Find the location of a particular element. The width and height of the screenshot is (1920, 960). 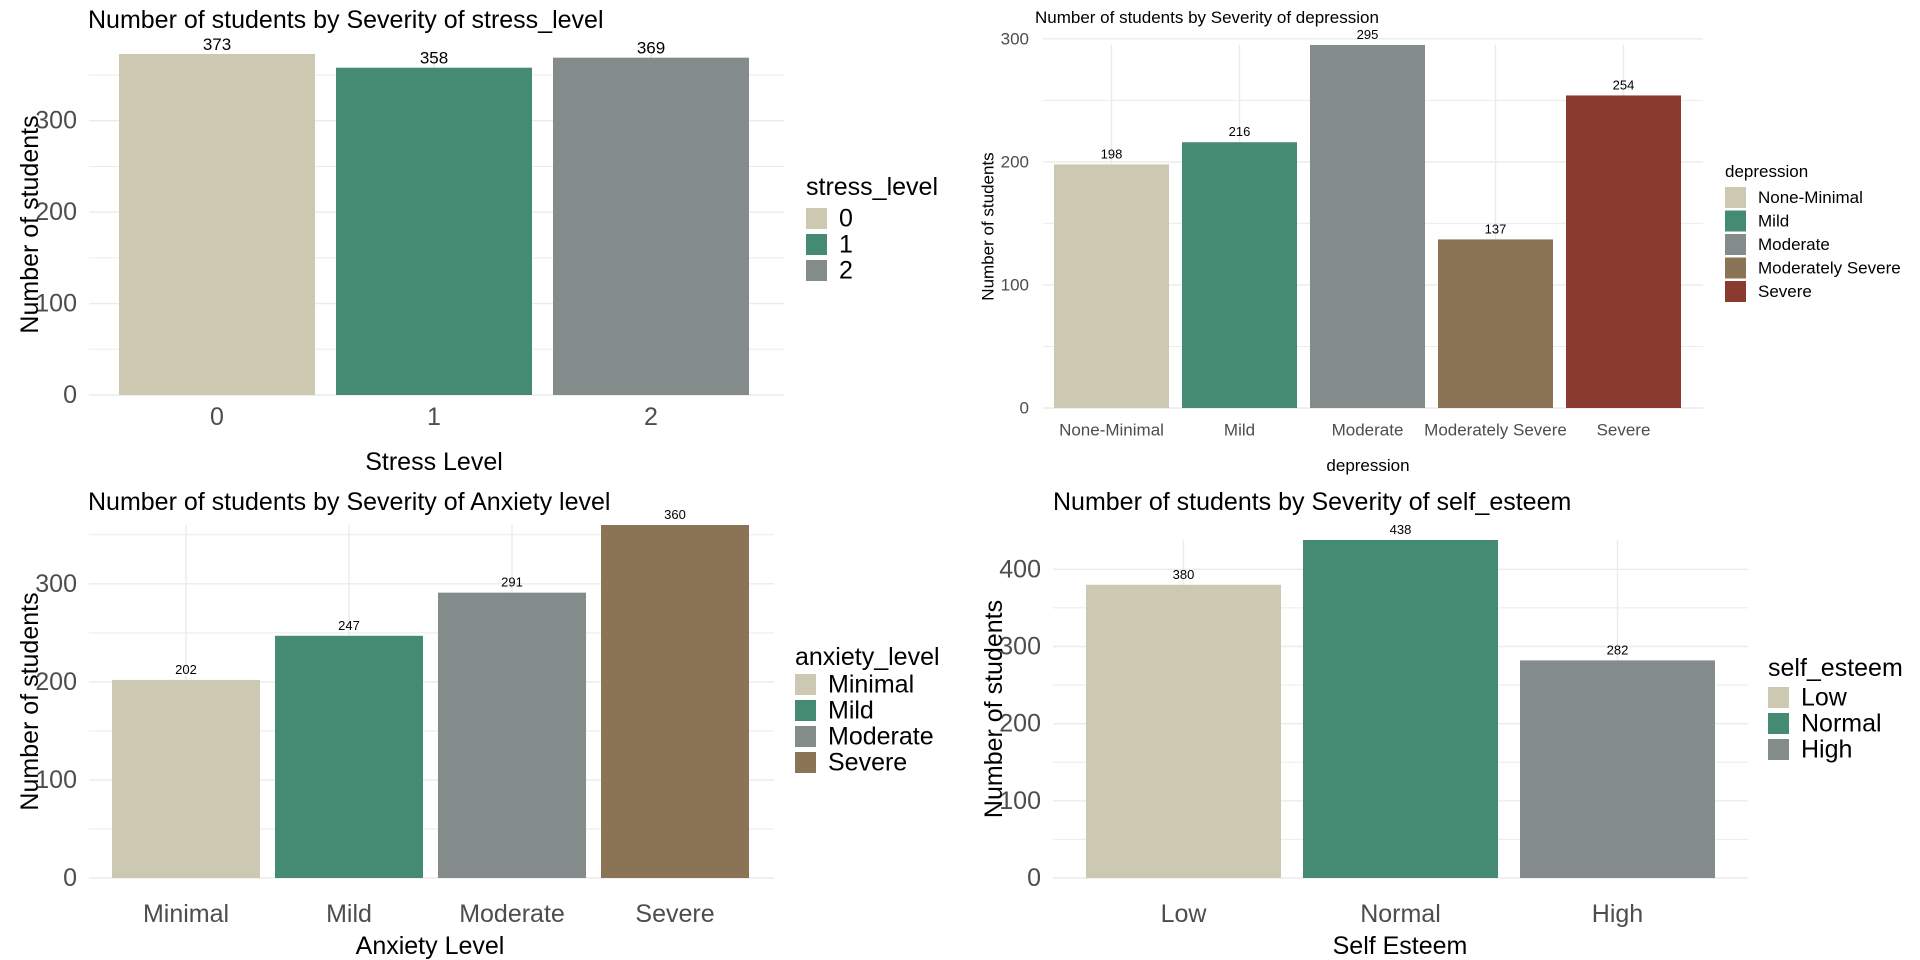

value-label: 380 is located at coordinates (1184, 574).